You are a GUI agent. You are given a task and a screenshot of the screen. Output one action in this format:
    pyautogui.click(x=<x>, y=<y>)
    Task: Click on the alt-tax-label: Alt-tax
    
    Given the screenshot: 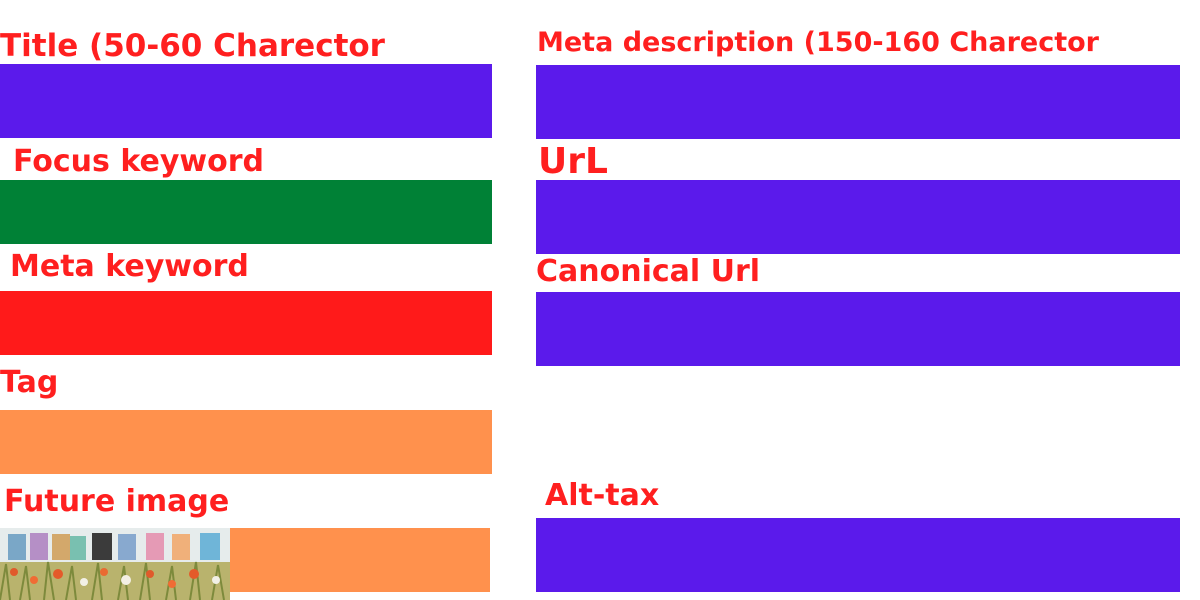 What is the action you would take?
    pyautogui.click(x=602, y=495)
    